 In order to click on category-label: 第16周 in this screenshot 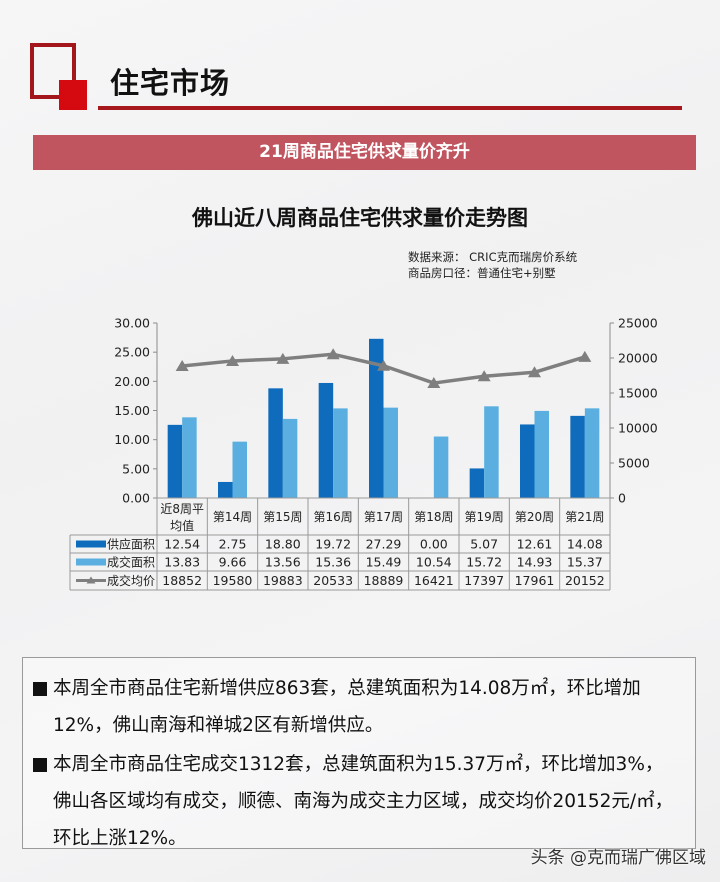, I will do `click(333, 517)`.